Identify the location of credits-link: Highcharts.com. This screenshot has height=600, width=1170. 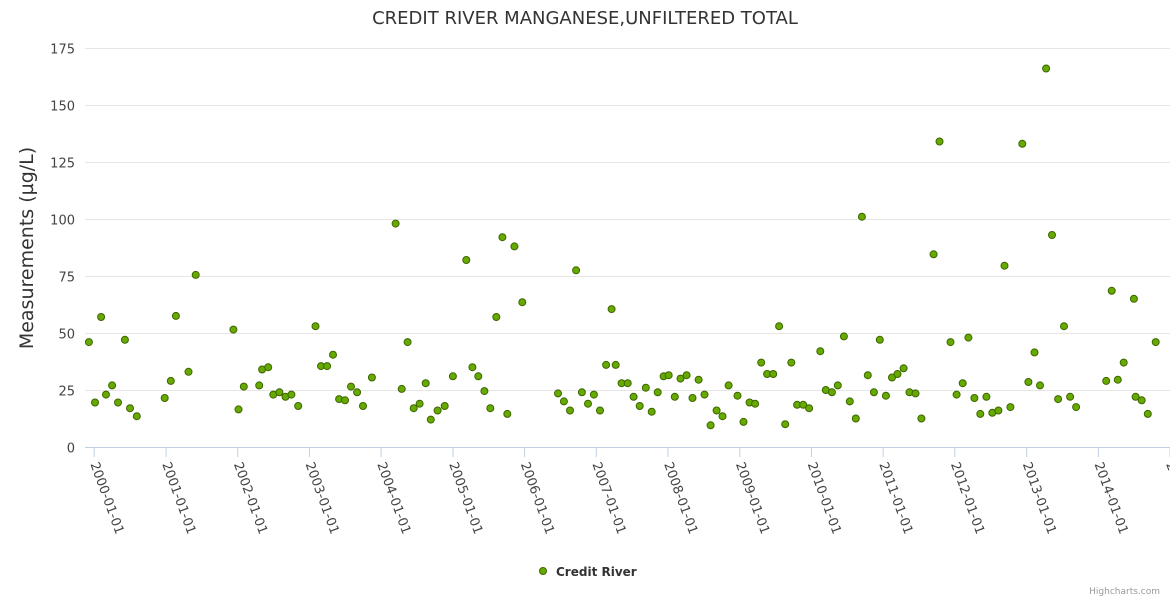
(1124, 592).